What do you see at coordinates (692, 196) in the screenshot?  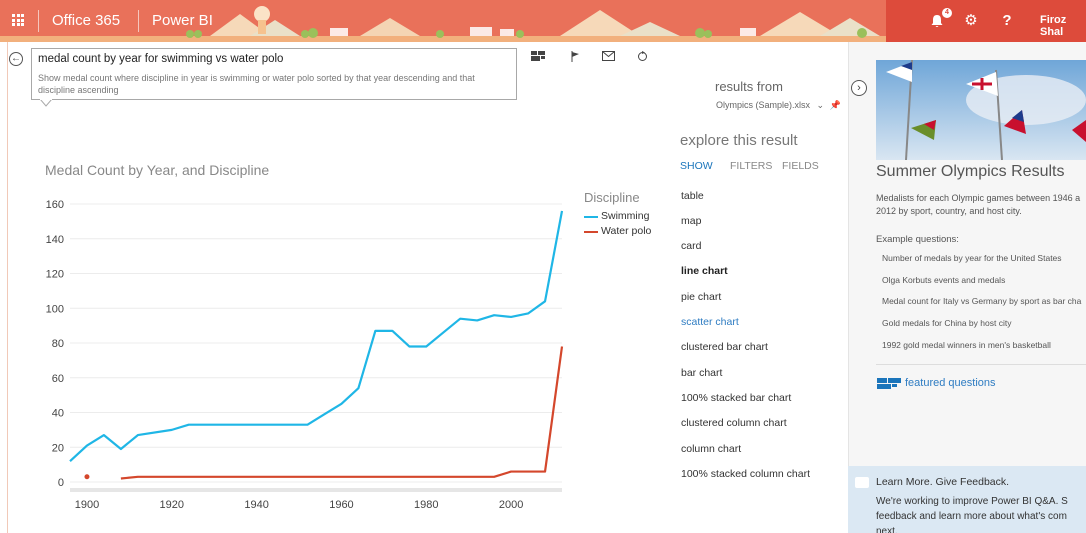 I see `viz-option-table: table` at bounding box center [692, 196].